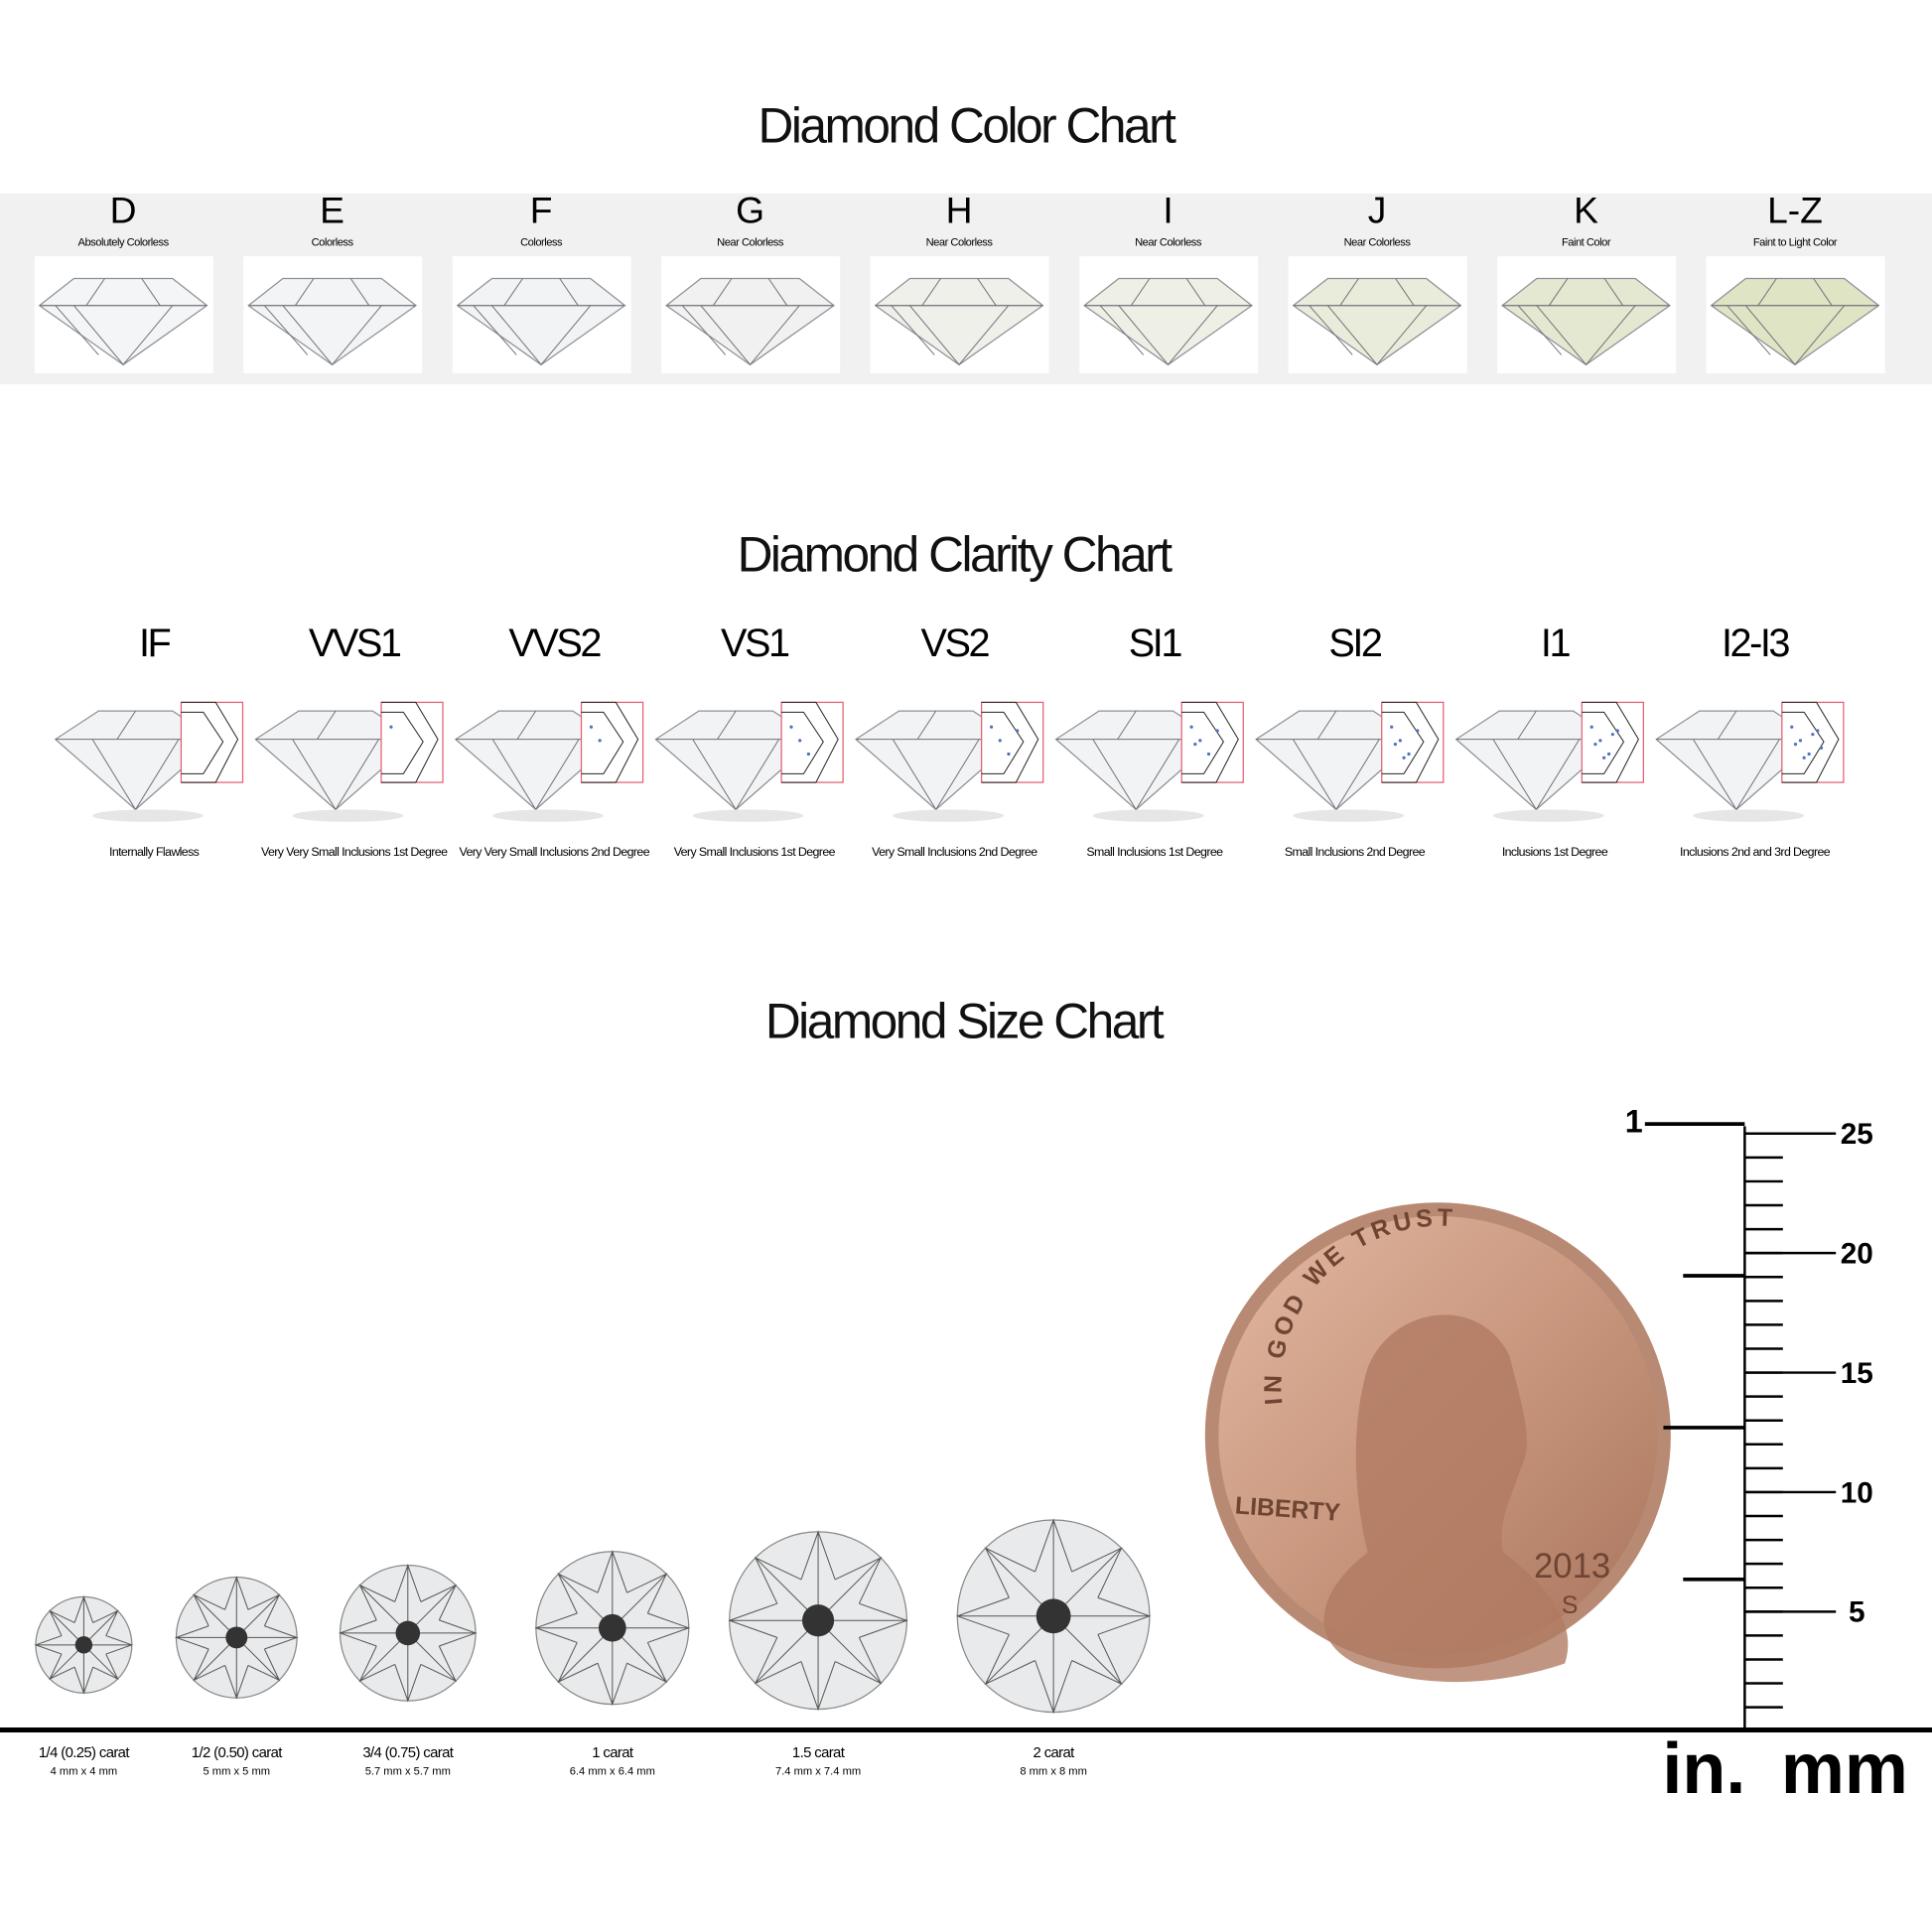  What do you see at coordinates (1168, 211) in the screenshot?
I see `color-grade: I` at bounding box center [1168, 211].